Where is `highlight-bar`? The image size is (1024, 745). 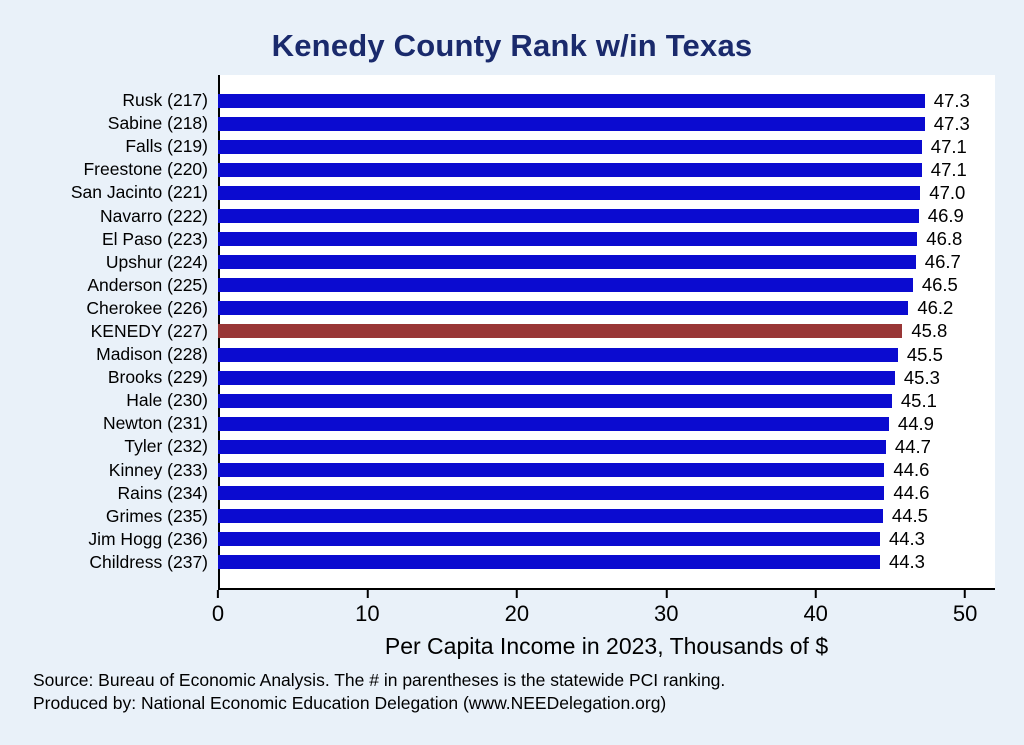
highlight-bar is located at coordinates (560, 331).